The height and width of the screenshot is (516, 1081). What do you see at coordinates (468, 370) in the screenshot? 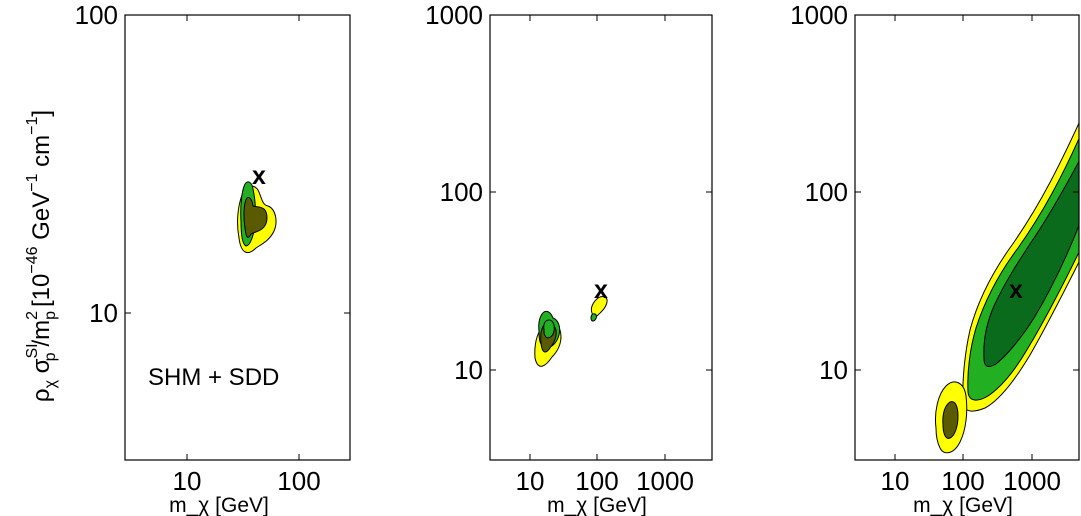
I see `panel-2-ytick-10: 10` at bounding box center [468, 370].